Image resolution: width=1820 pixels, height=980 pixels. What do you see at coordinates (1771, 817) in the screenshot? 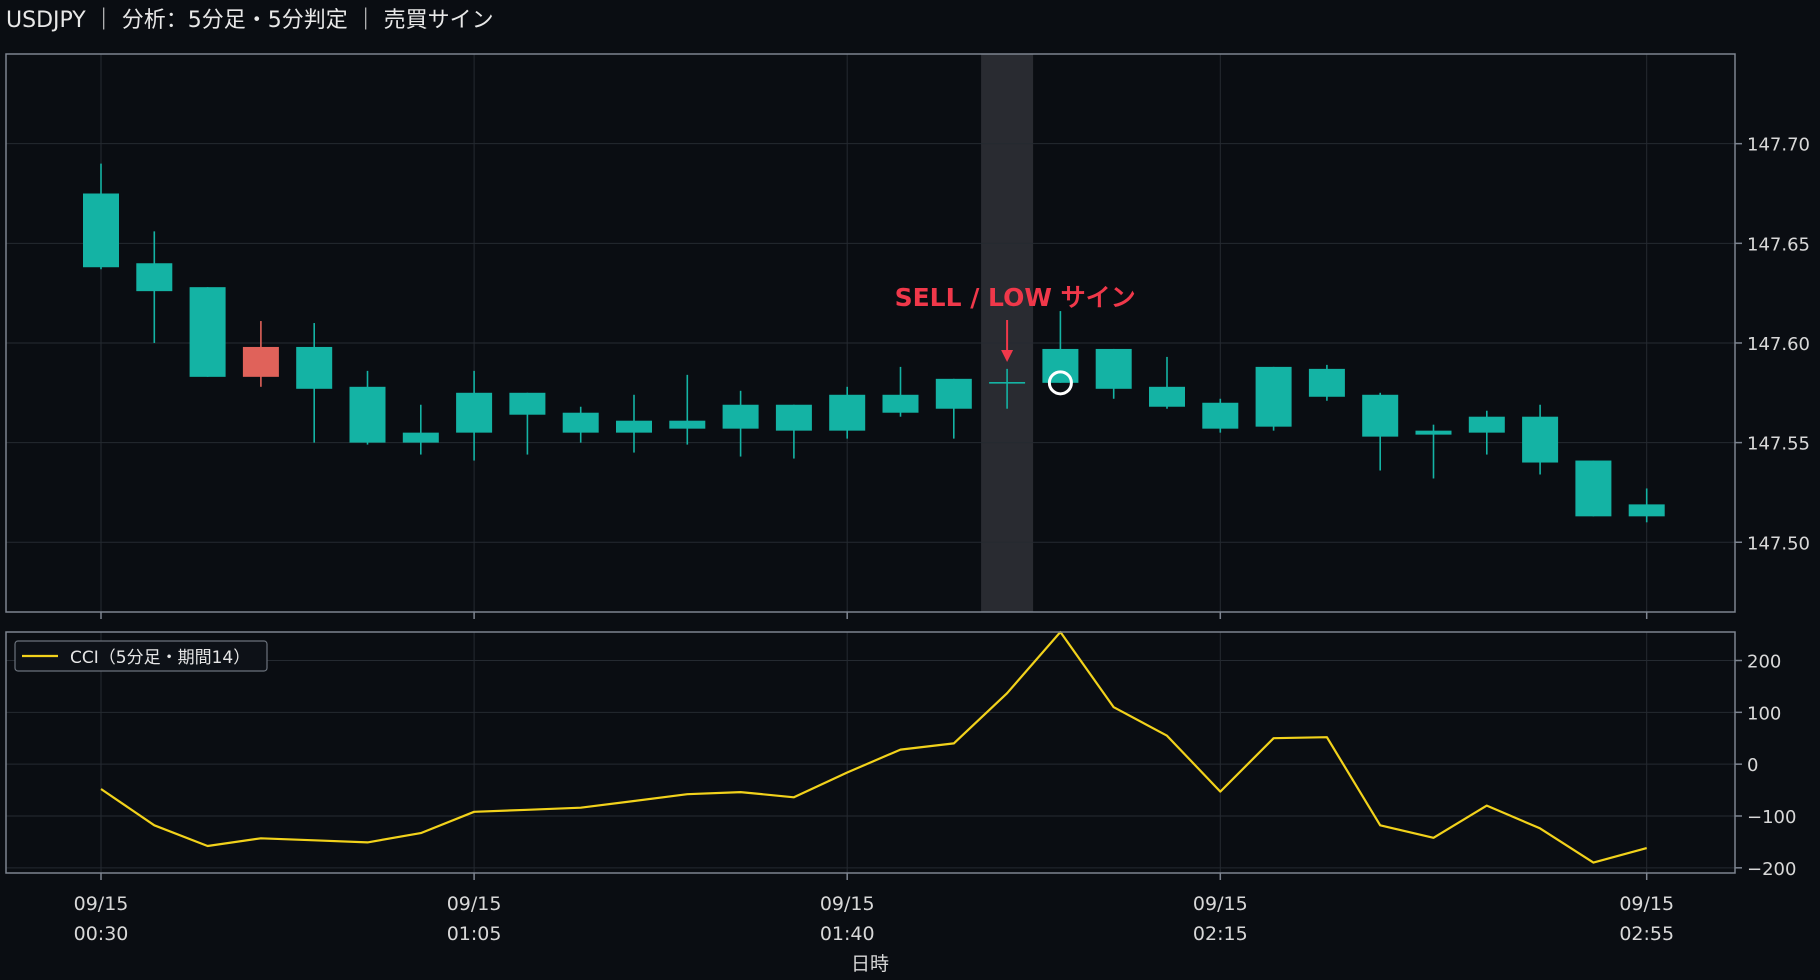
I see `cci-y-tick-label: −100` at bounding box center [1771, 817].